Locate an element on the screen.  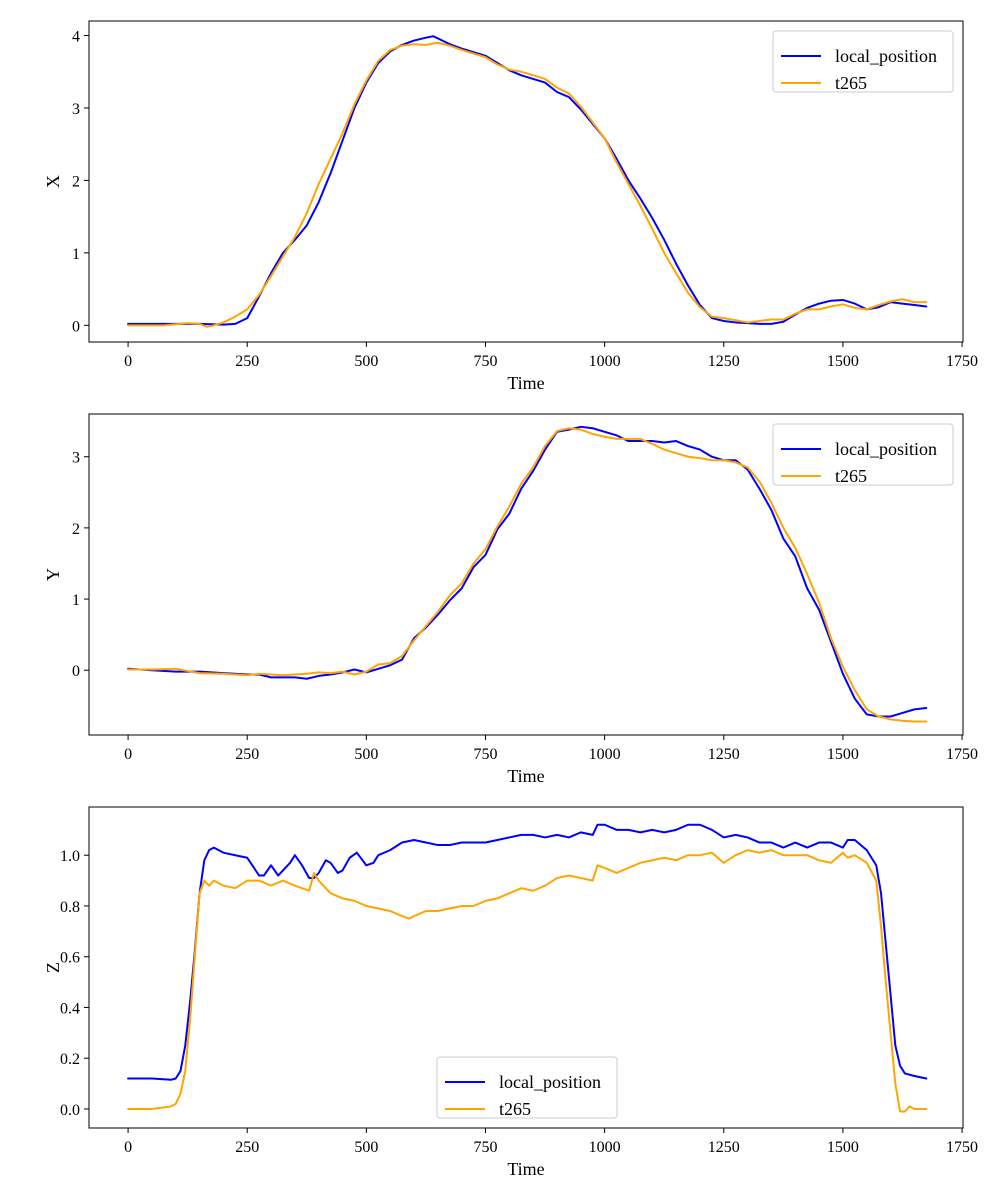
y-tick-label: 0.8 is located at coordinates (70, 907).